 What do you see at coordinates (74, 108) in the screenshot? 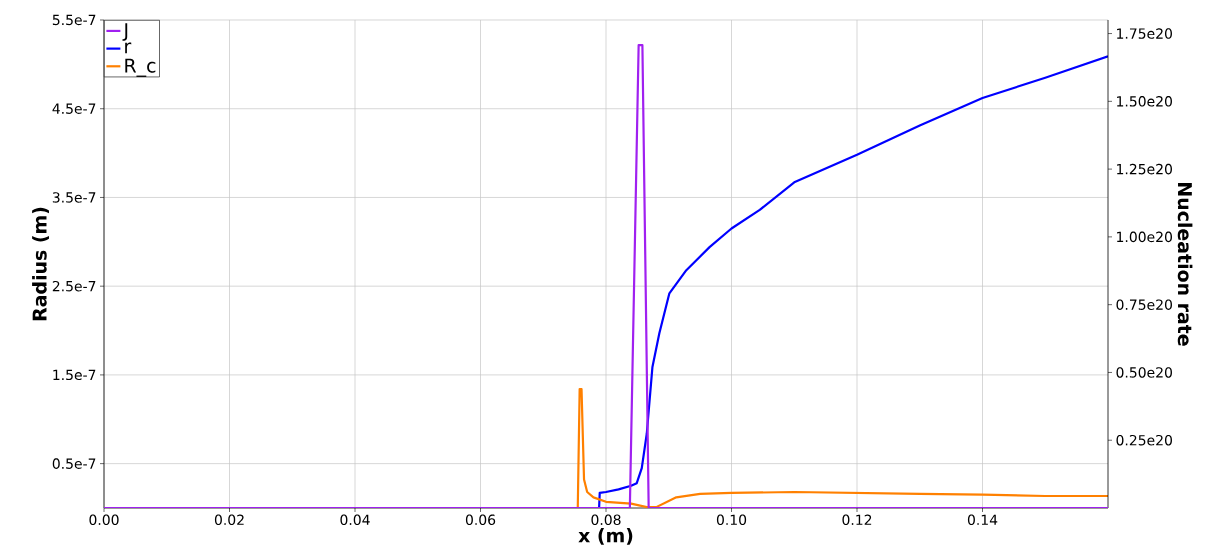
I see `y-tick-label: 4.5e-7` at bounding box center [74, 108].